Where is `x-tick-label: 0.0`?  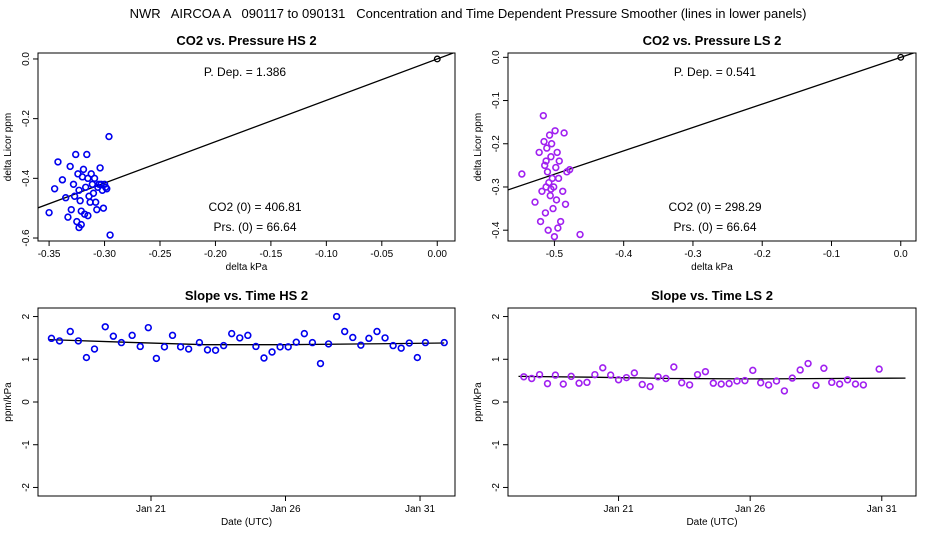
x-tick-label: 0.0 is located at coordinates (901, 254).